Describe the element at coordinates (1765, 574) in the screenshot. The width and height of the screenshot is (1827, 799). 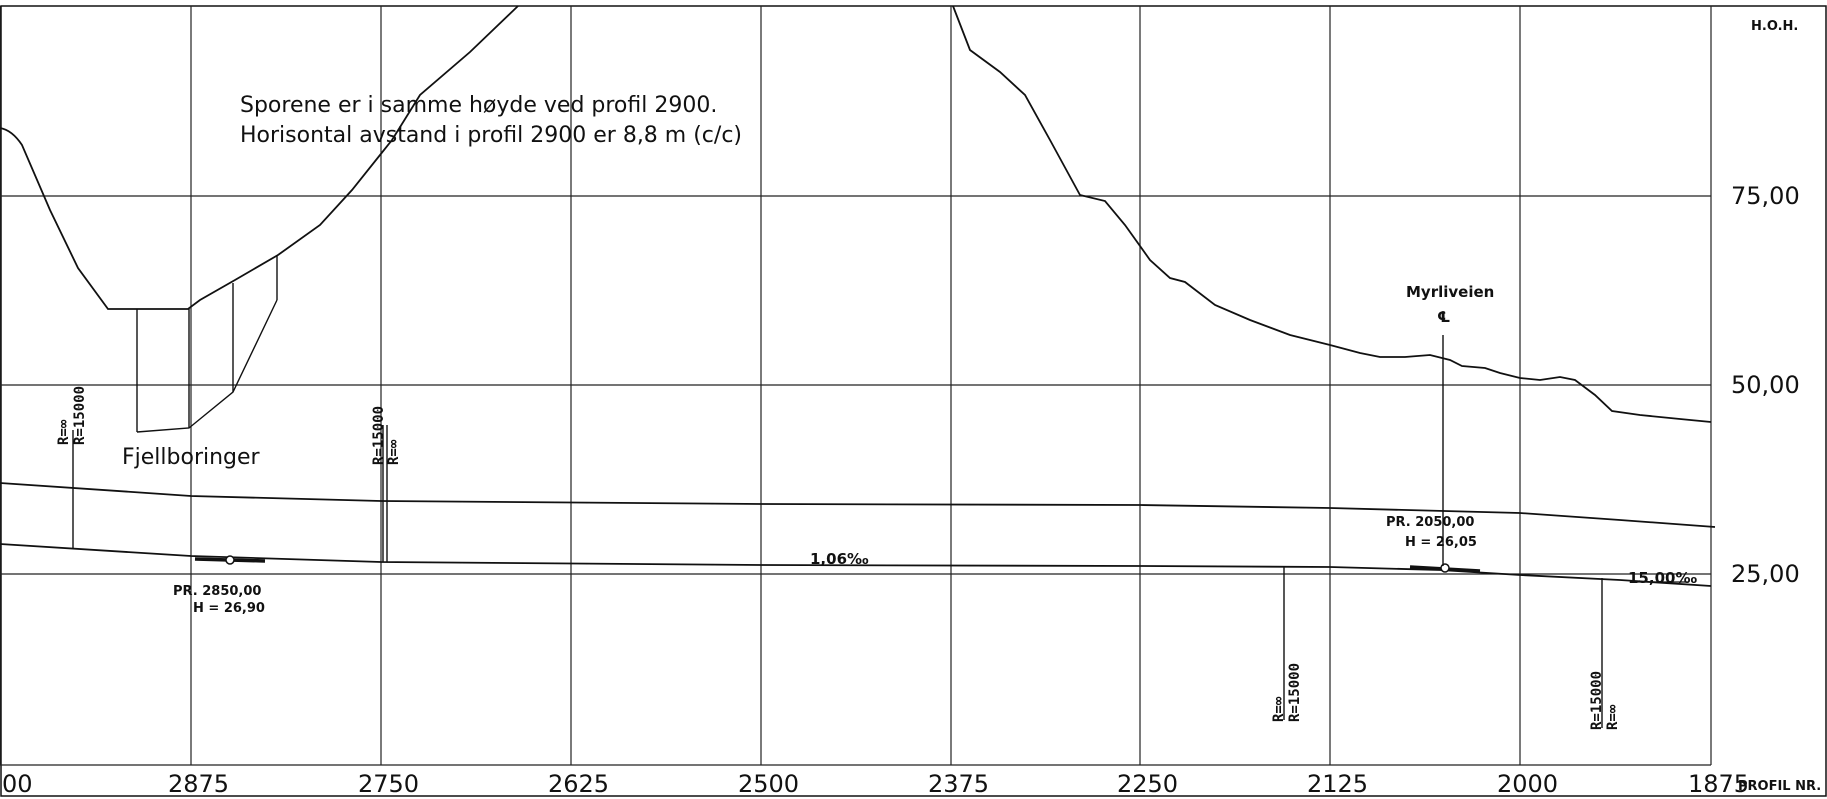
I see `elevation-tick-25: 25,00` at that location.